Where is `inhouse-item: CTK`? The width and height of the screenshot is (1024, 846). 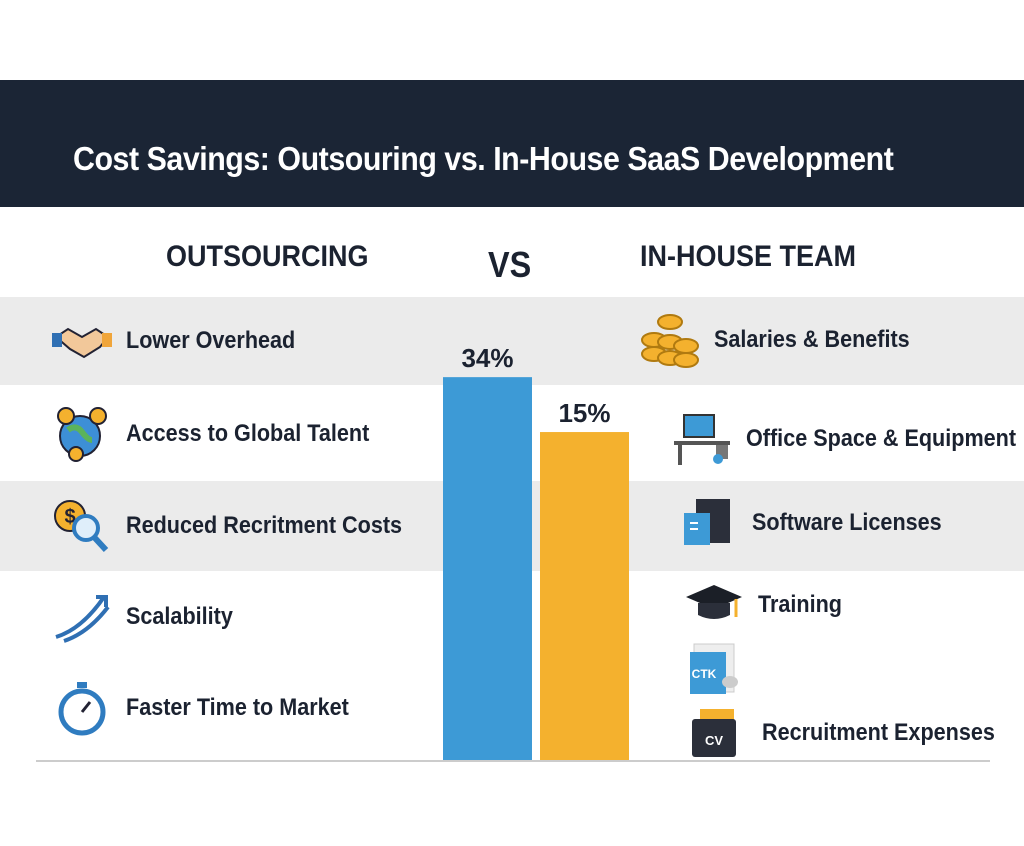 inhouse-item: CTK is located at coordinates (723, 670).